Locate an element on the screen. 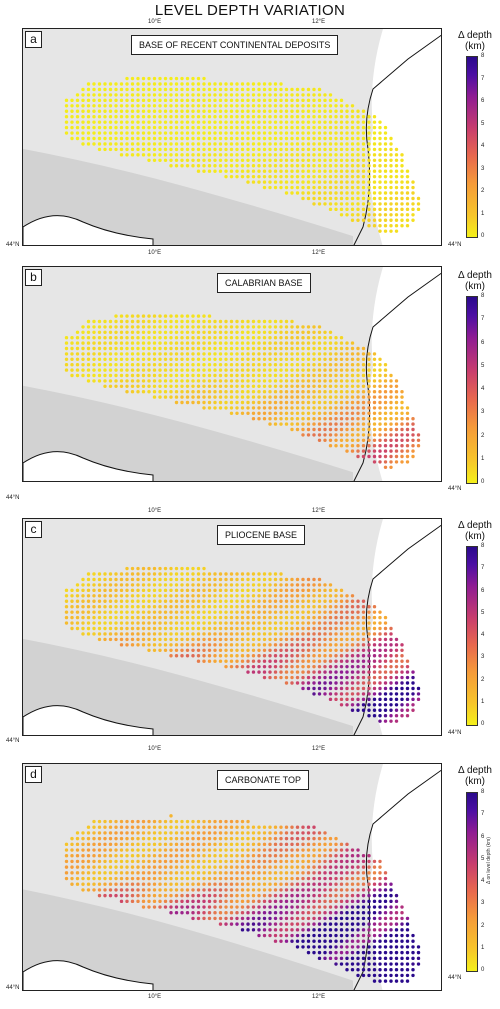  apennines-relief is located at coordinates (188, 433).